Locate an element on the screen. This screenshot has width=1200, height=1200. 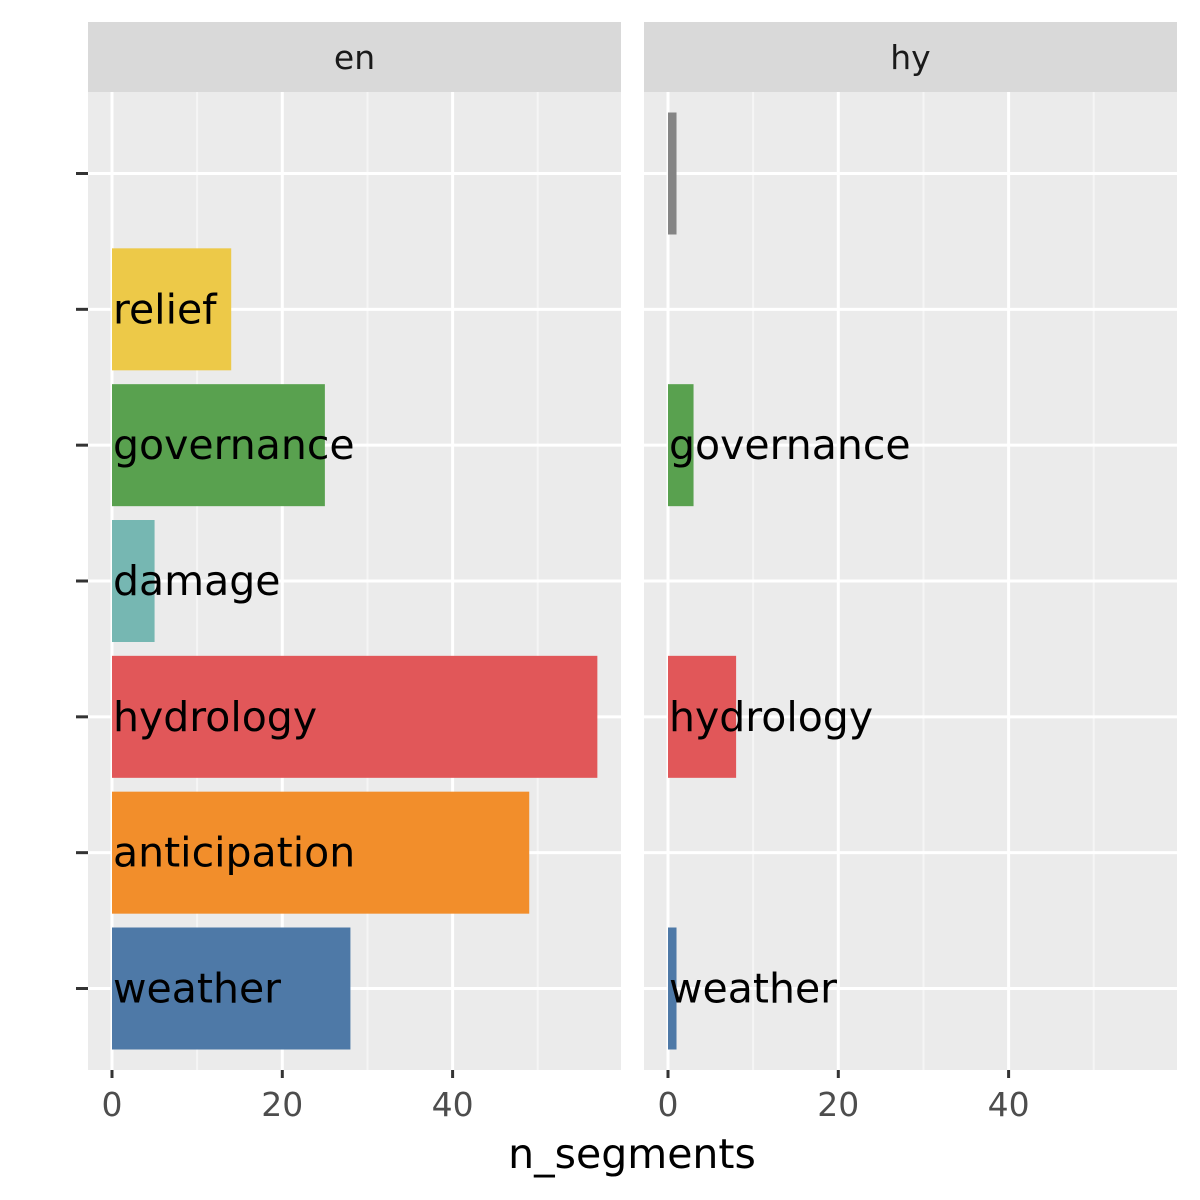
bar-label: anticipation is located at coordinates (234, 853).